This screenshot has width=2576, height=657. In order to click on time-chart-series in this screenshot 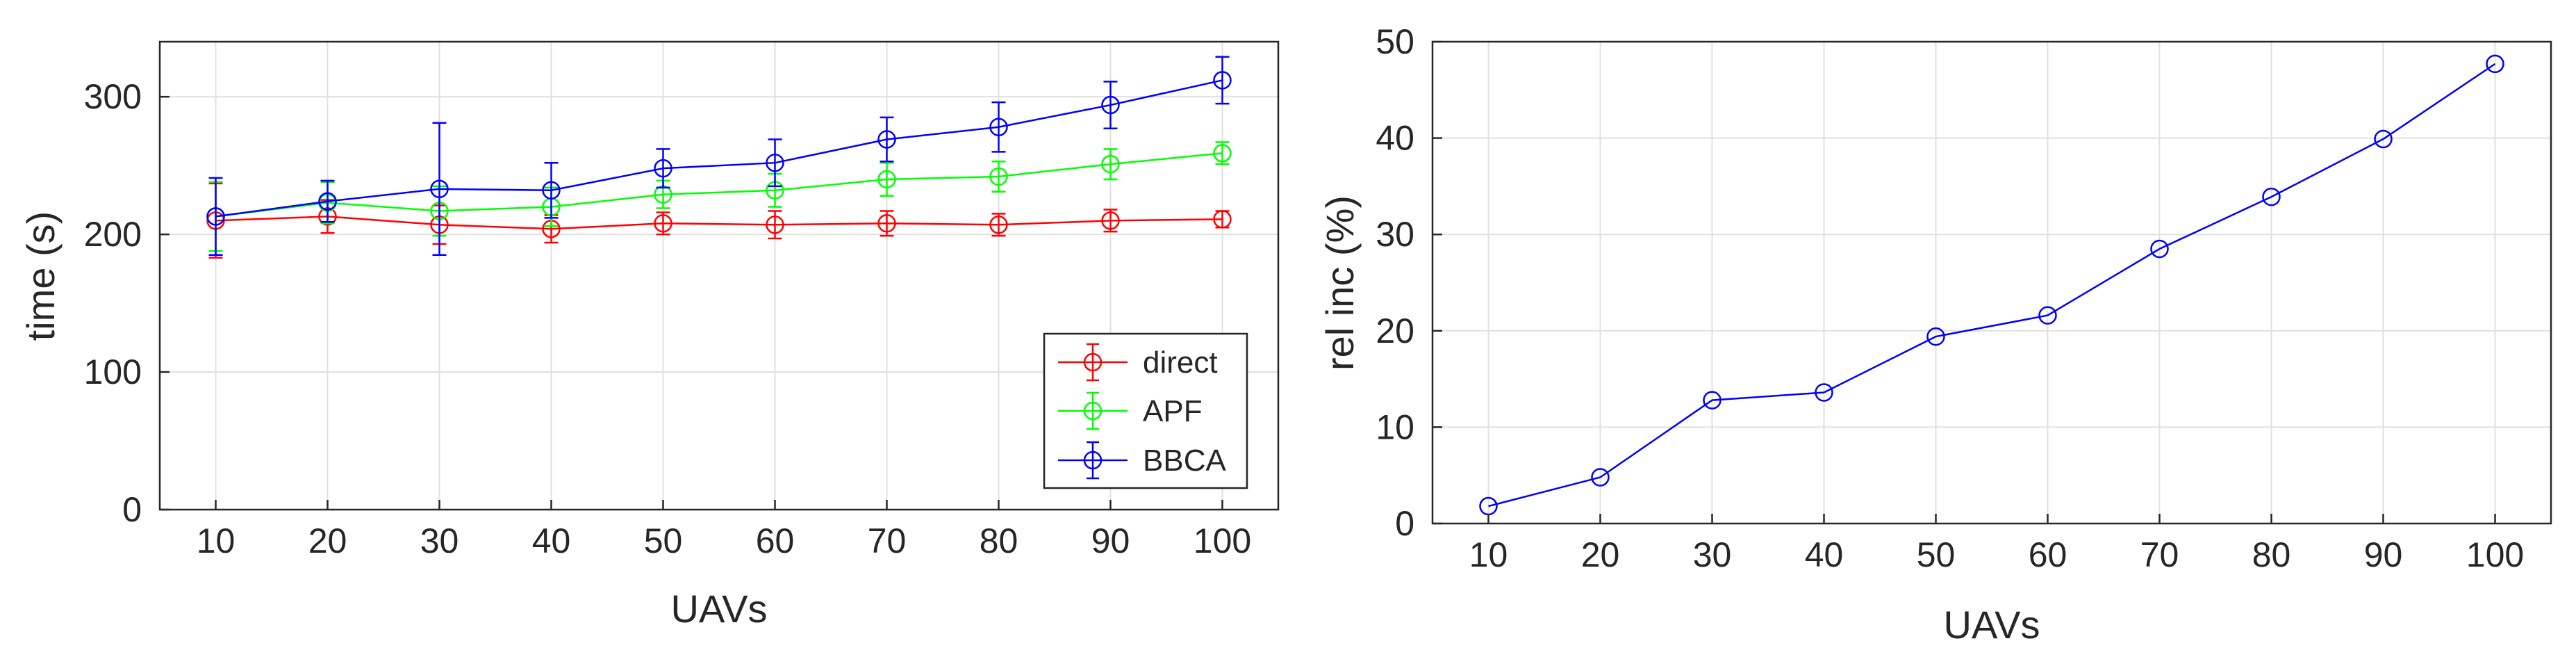, I will do `click(719, 157)`.